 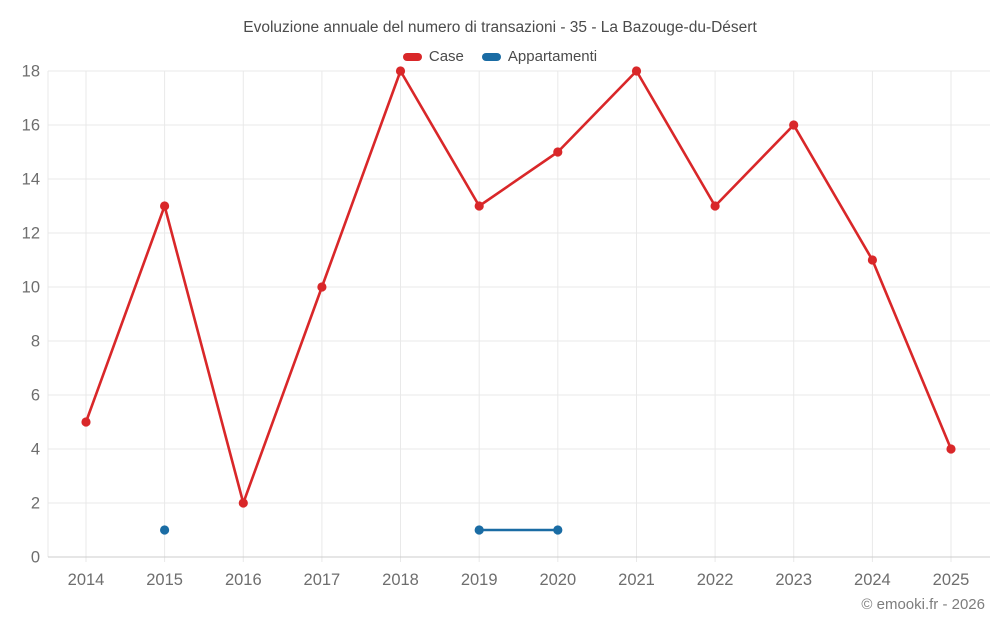 What do you see at coordinates (479, 580) in the screenshot?
I see `x-tick-label: 2019` at bounding box center [479, 580].